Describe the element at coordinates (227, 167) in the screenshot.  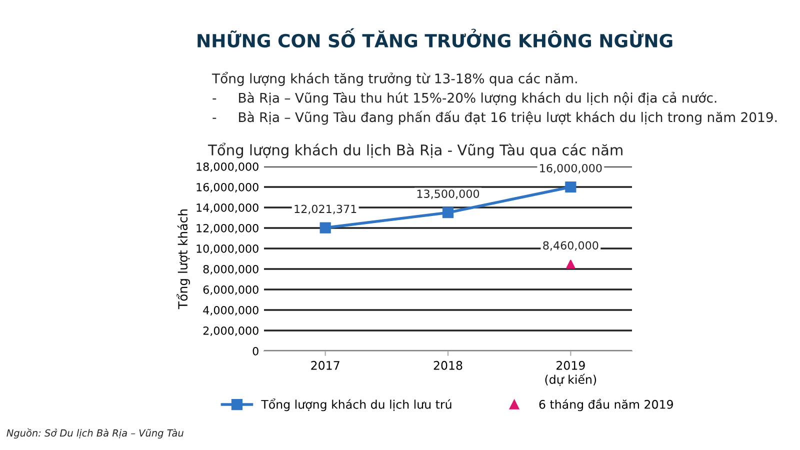
I see `y-tick-label: 18,000,000` at that location.